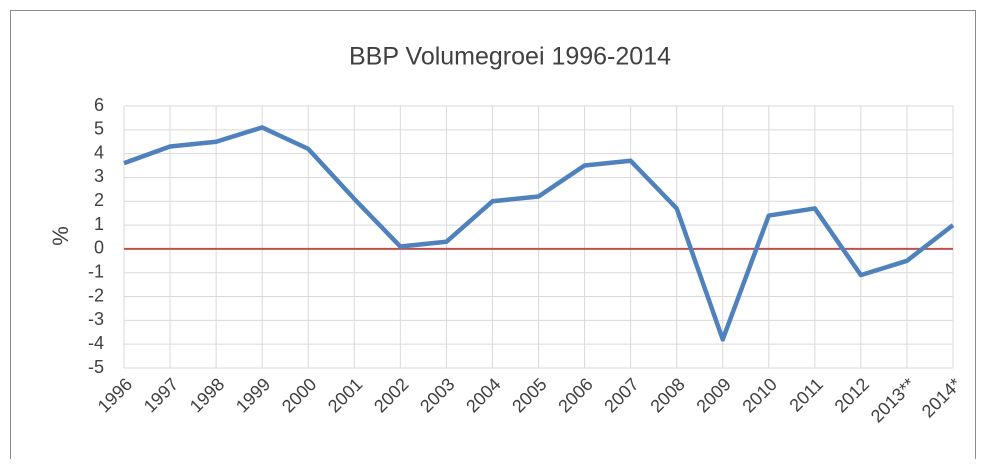  What do you see at coordinates (99, 176) in the screenshot?
I see `y-tick-label: 3` at bounding box center [99, 176].